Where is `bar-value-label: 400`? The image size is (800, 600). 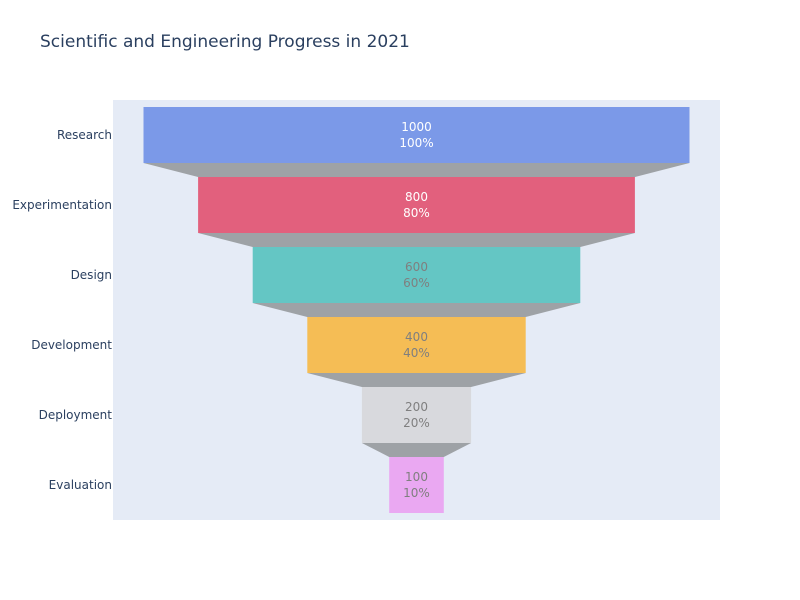 bar-value-label: 400 is located at coordinates (416, 337).